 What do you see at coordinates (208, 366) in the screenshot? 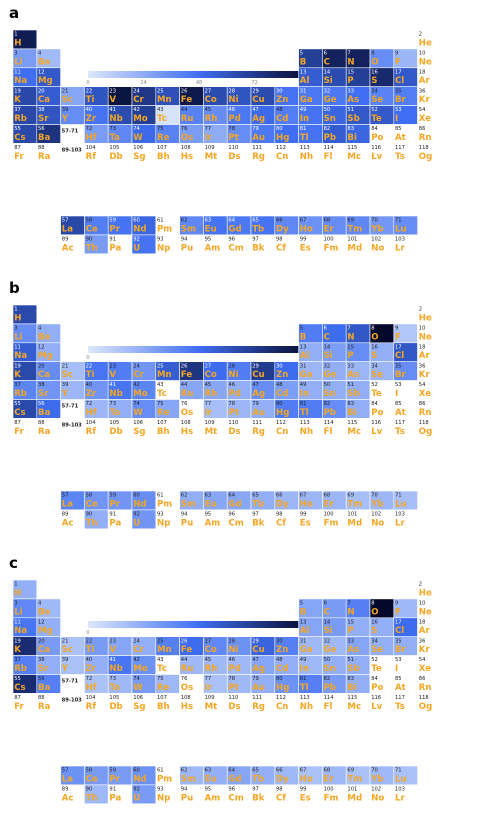
I see `atomic-number: 27` at bounding box center [208, 366].